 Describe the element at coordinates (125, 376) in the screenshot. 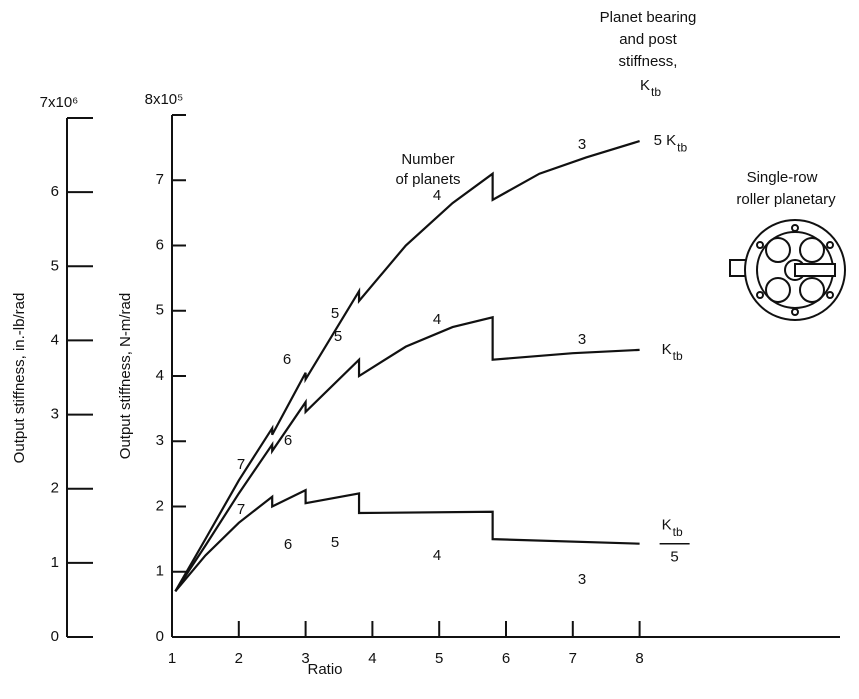

I see `y-axis-label: Output stiffness, N-m/rad` at that location.